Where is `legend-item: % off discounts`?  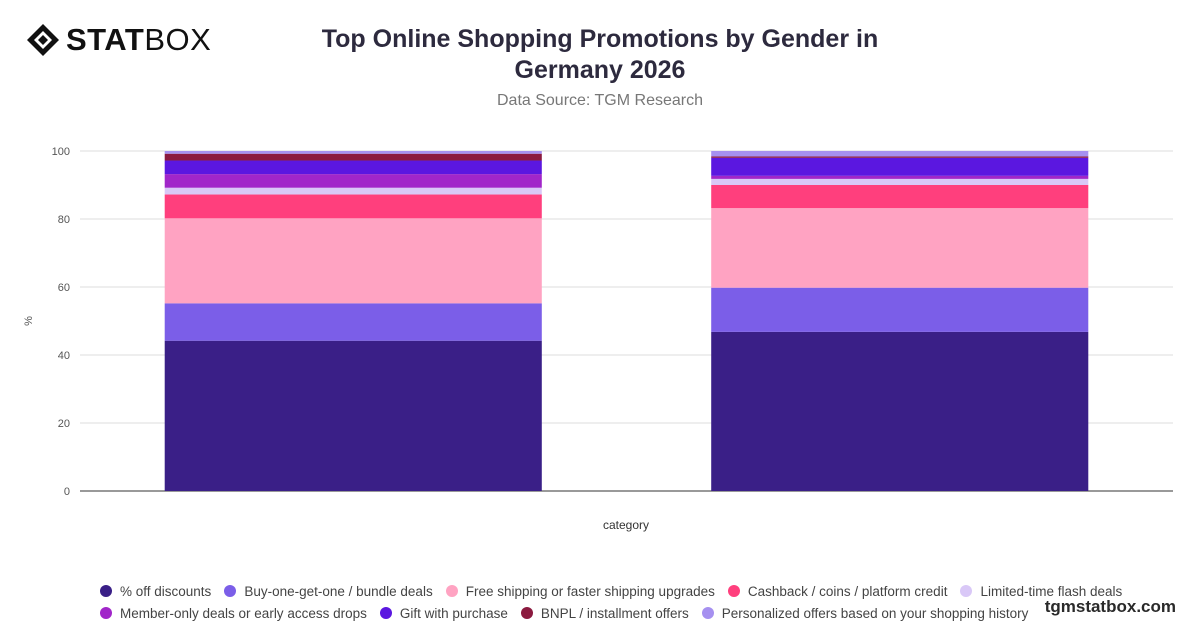
legend-item: % off discounts is located at coordinates (155, 591).